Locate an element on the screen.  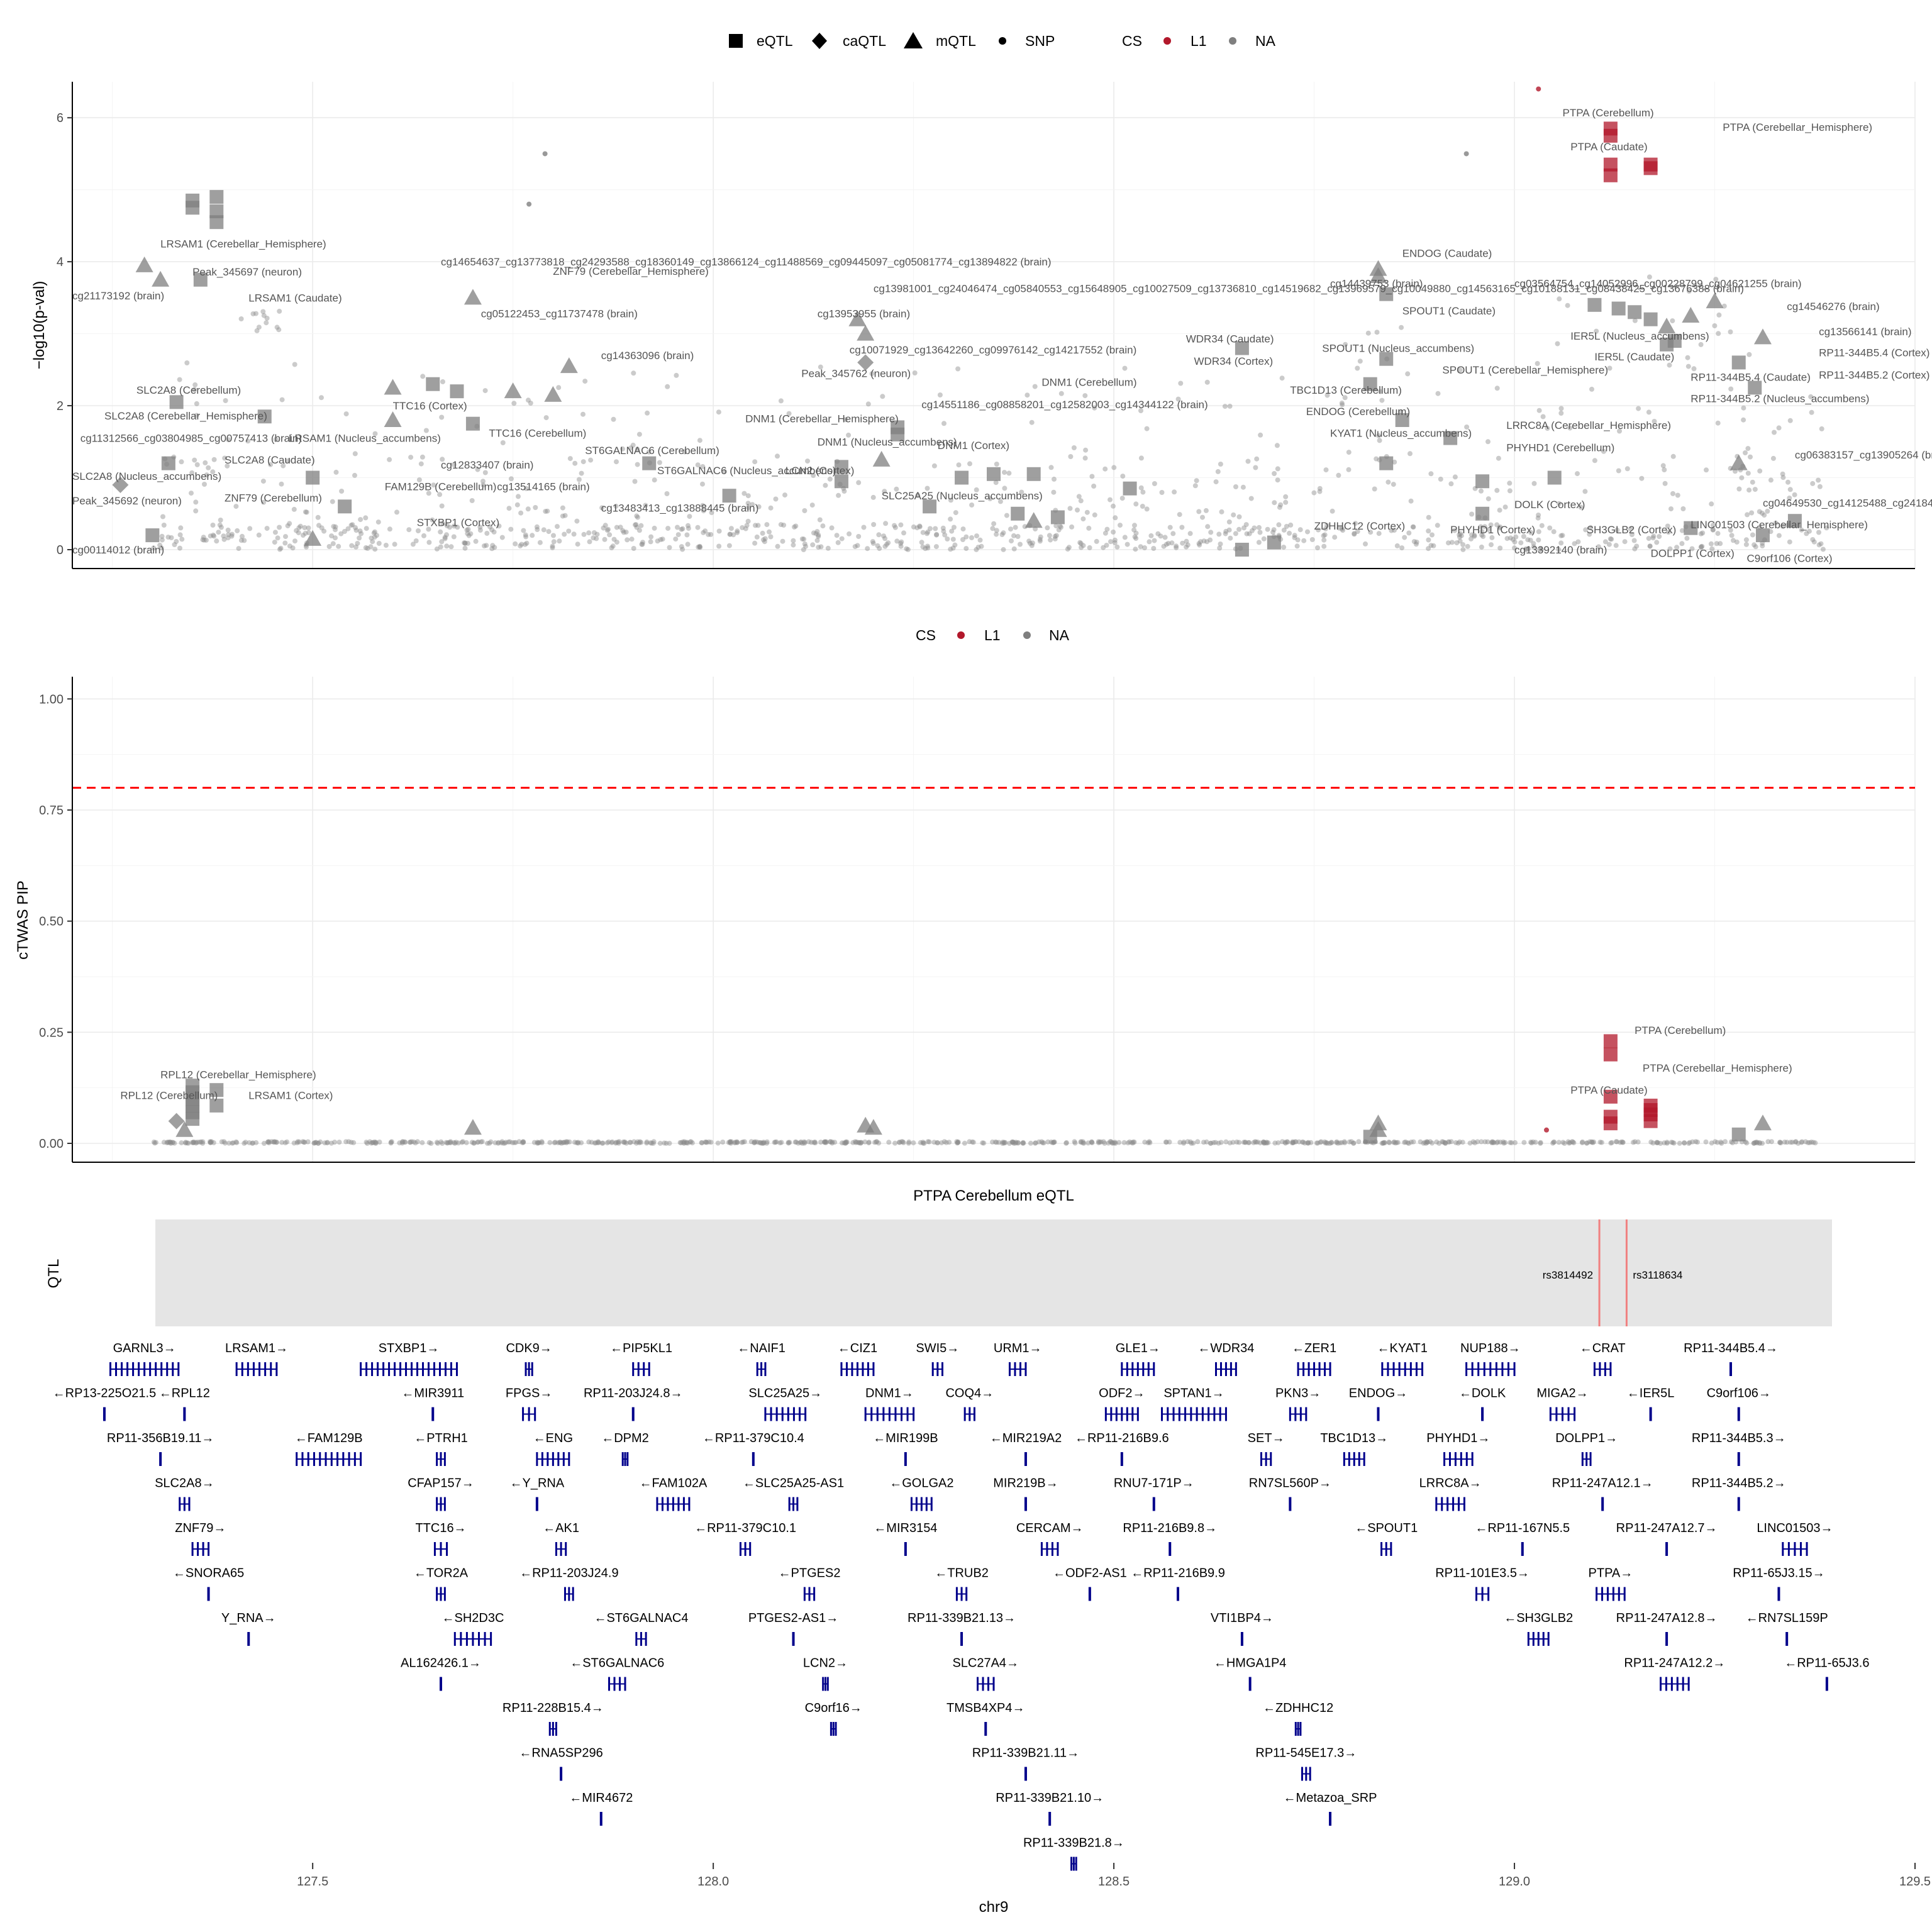
gene-label: RNU7-171P→ is located at coordinates (1154, 1484).